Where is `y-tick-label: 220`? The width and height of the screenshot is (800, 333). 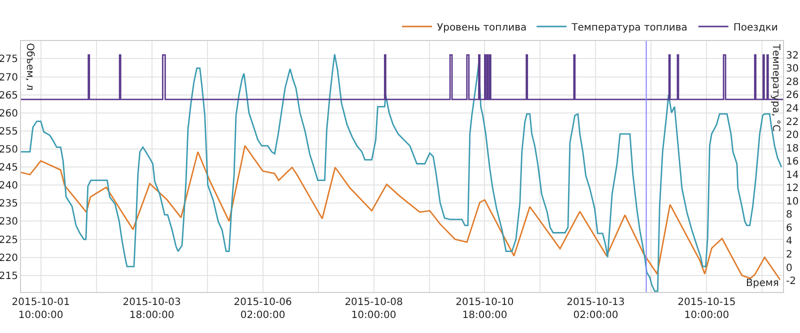 y-tick-label: 220 is located at coordinates (9, 258).